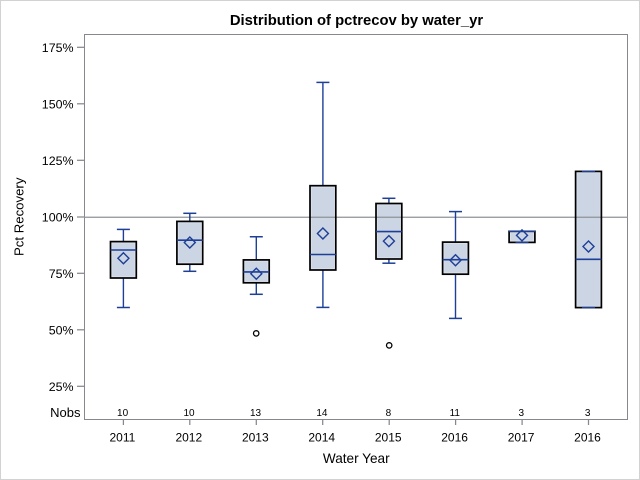 The height and width of the screenshot is (480, 640). Describe the element at coordinates (255, 437) in the screenshot. I see `svg-text: 2013` at that location.